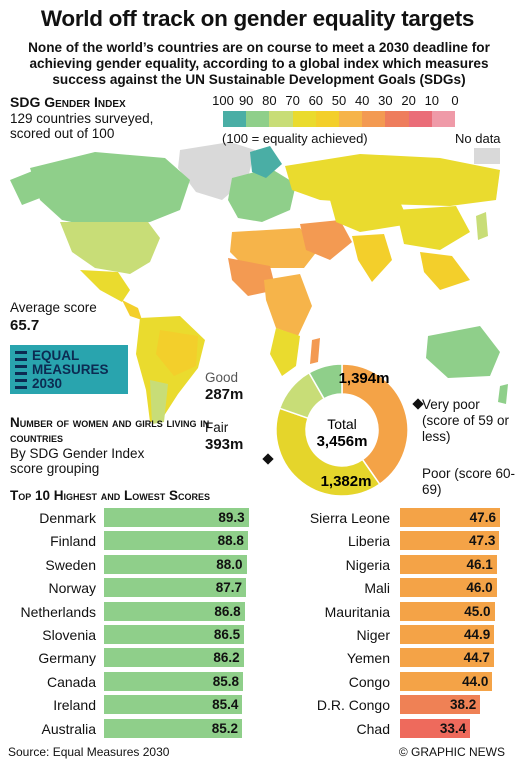 Image resolution: width=515 pixels, height=765 pixels. I want to click on map-brazil, so click(177, 353).